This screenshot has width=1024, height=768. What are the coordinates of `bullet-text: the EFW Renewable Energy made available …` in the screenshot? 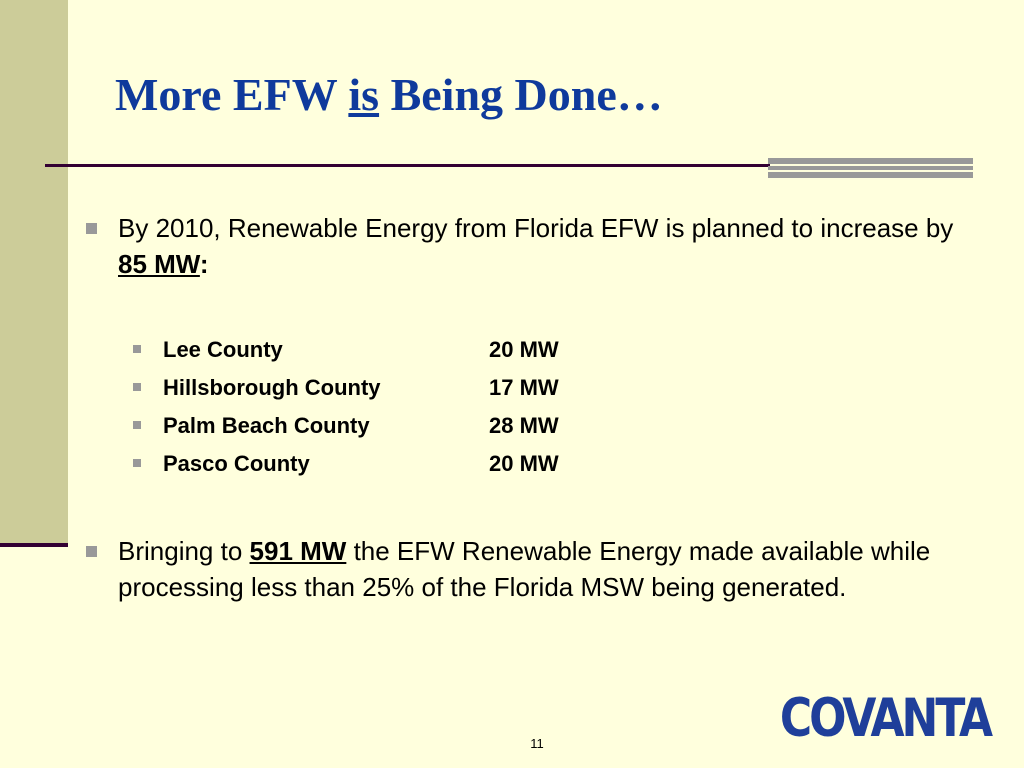 It's located at (524, 569).